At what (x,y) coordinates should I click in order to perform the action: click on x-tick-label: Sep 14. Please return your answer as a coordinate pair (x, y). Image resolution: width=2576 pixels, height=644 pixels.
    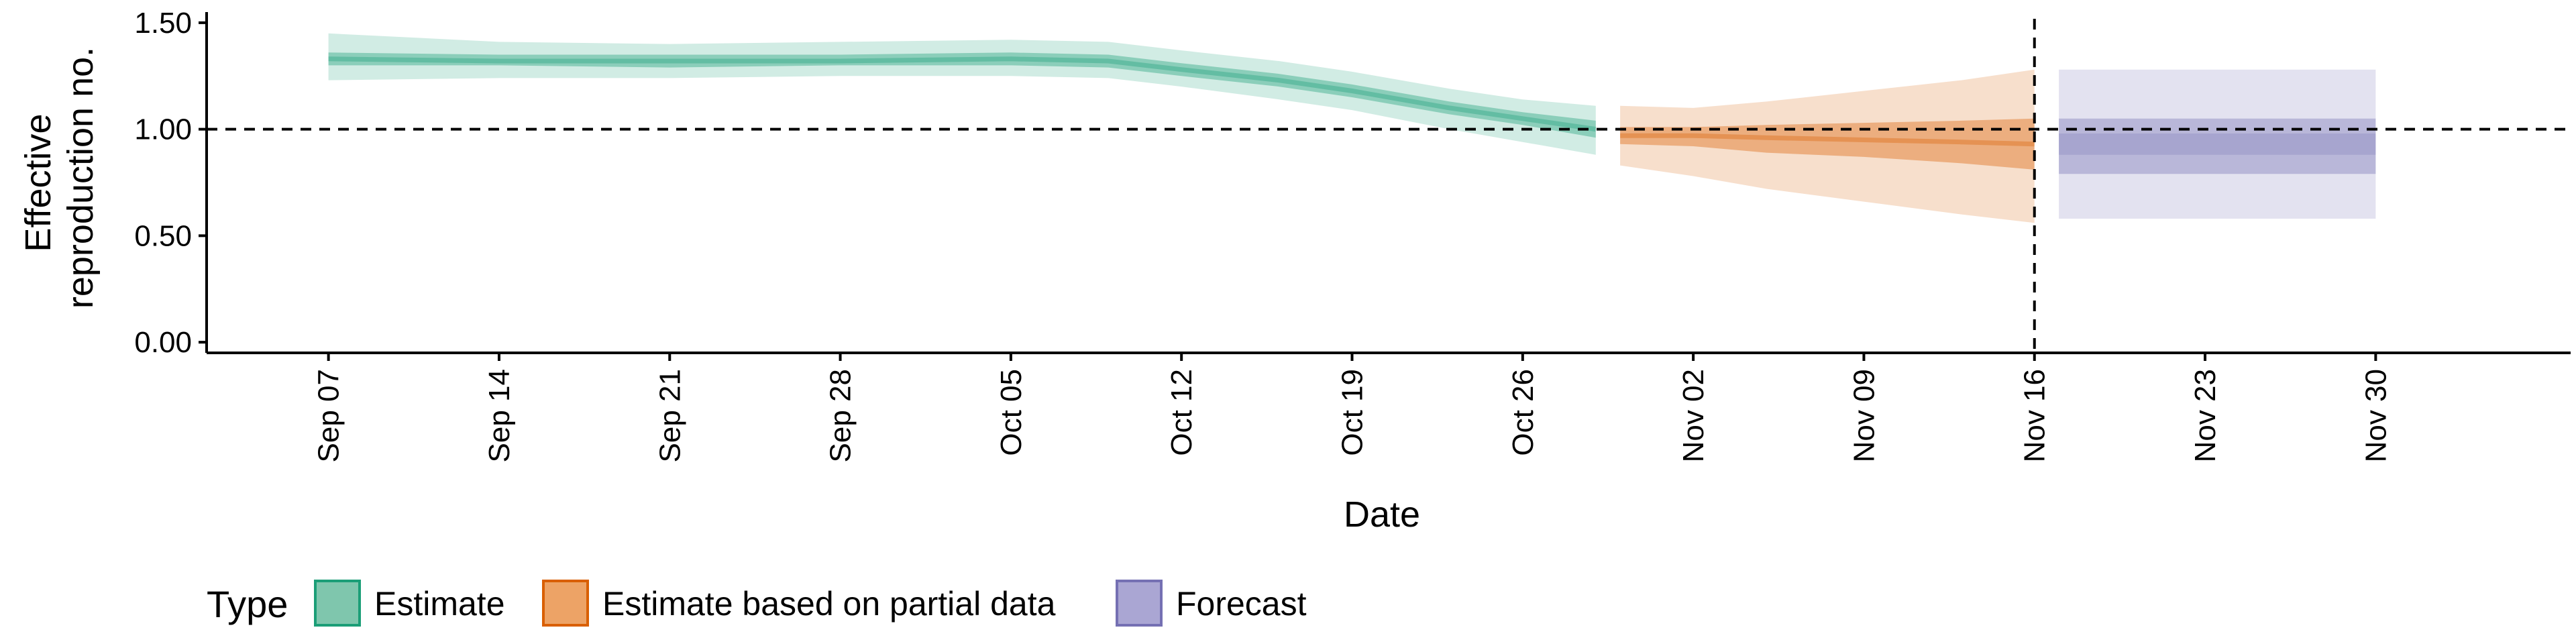
    Looking at the image, I should click on (499, 415).